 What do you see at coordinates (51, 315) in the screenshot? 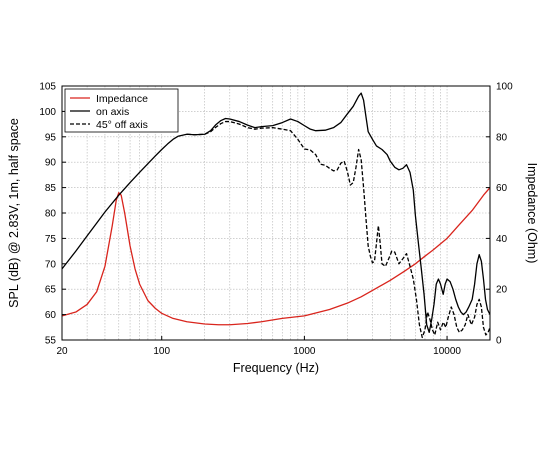
I see `y-tick-label: 60` at bounding box center [51, 315].